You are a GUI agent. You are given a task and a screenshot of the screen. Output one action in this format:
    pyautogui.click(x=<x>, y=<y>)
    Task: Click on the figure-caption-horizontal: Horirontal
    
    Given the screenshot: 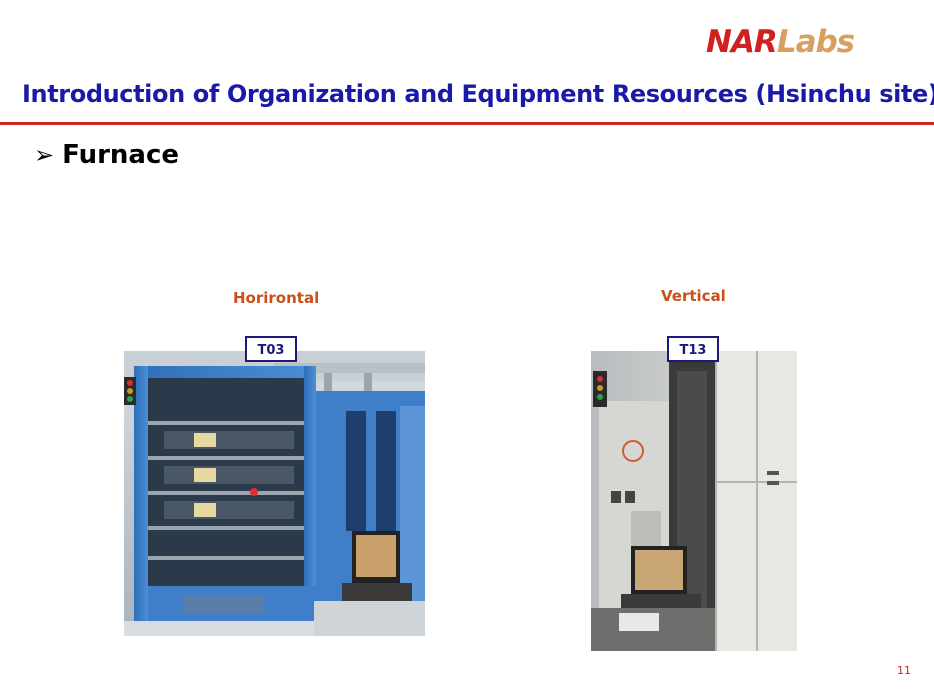 What is the action you would take?
    pyautogui.click(x=276, y=298)
    